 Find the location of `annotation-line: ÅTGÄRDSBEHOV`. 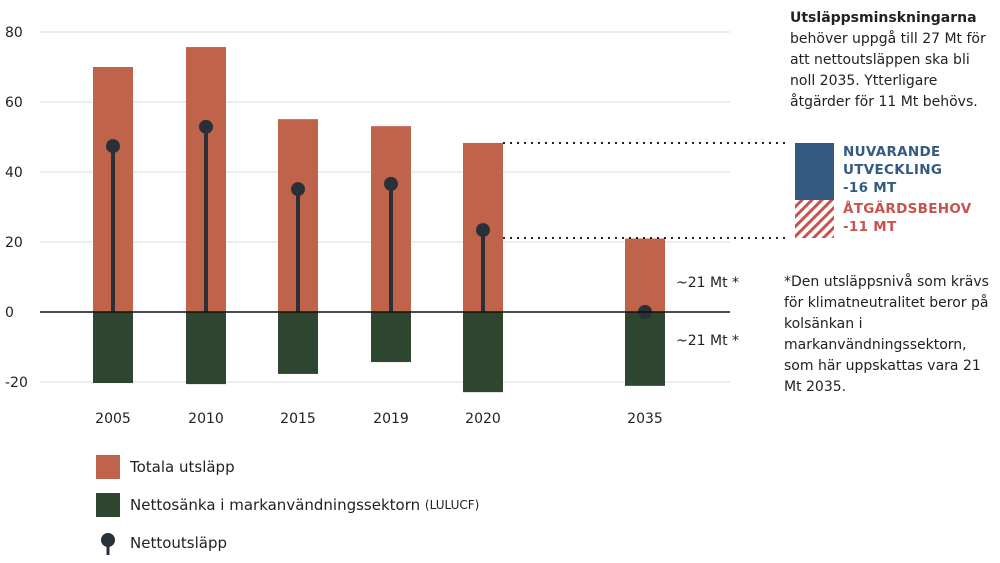

annotation-line: ÅTGÄRDSBEHOV is located at coordinates (907, 209).